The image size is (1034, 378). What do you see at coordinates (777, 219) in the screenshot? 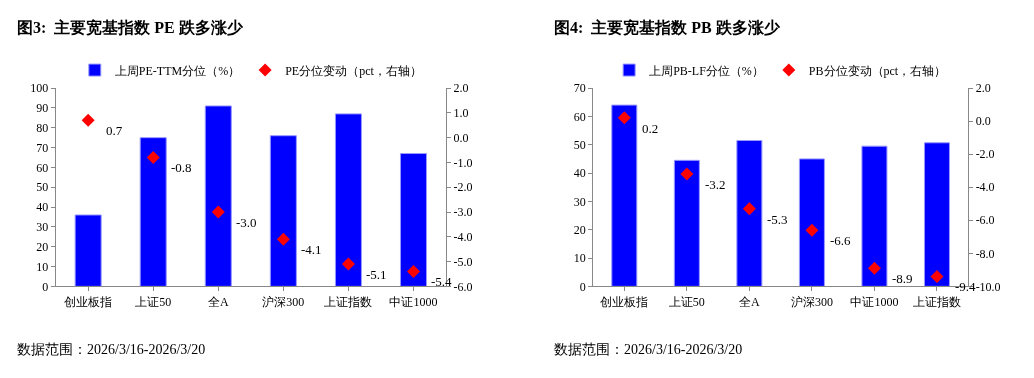
I see `data-label: -5.3` at bounding box center [777, 219].